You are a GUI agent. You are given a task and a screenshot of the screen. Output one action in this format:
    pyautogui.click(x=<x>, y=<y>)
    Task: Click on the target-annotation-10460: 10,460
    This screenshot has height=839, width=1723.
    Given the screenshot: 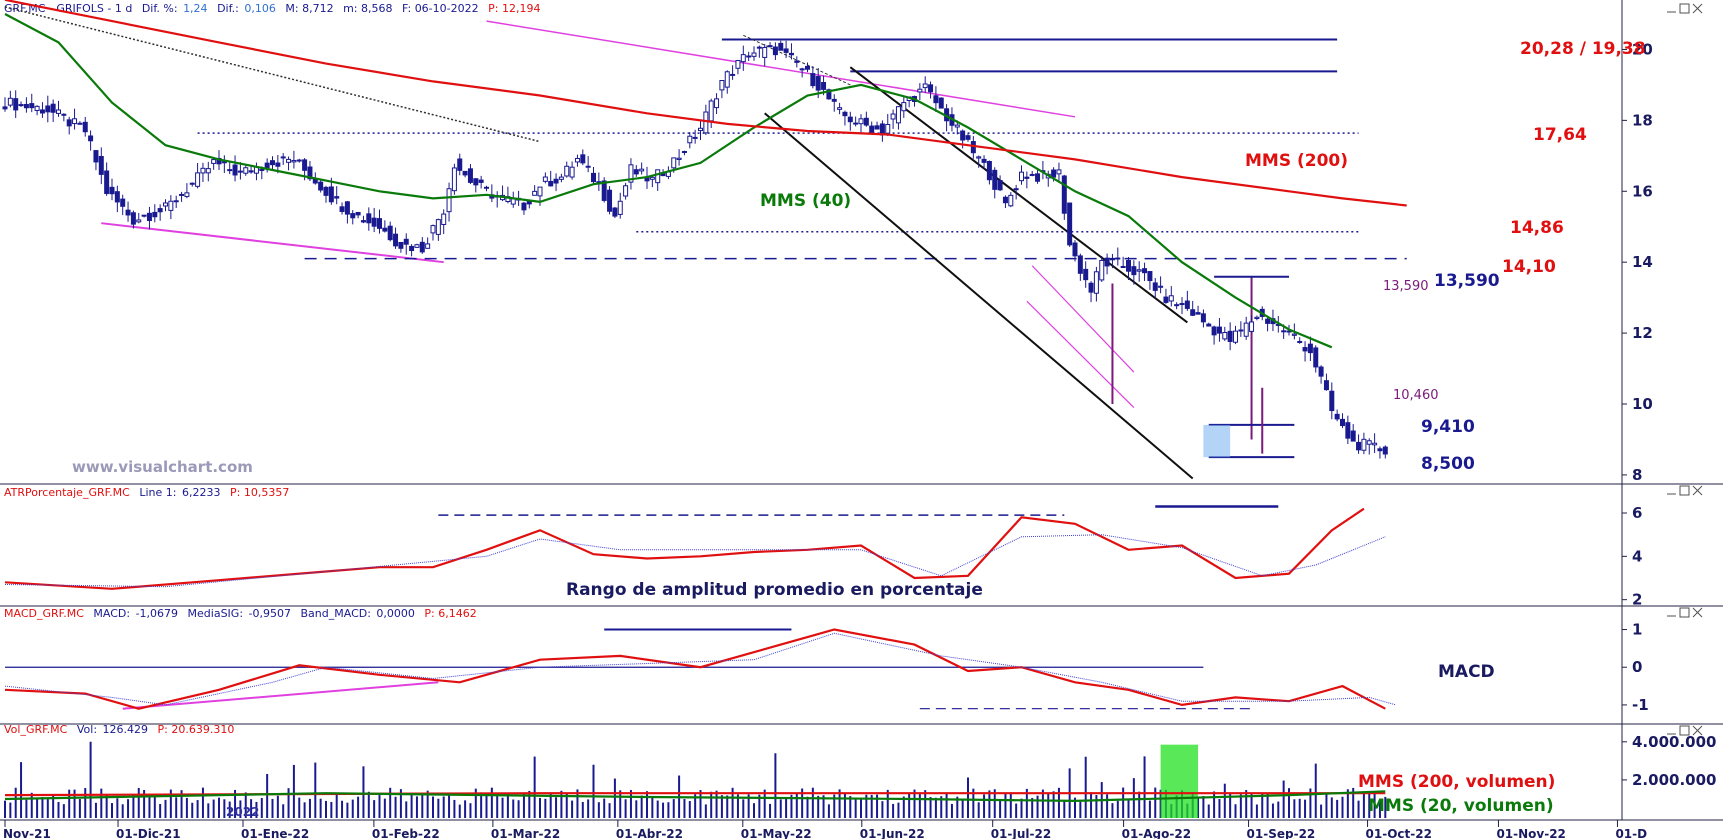 What is the action you would take?
    pyautogui.click(x=1416, y=395)
    